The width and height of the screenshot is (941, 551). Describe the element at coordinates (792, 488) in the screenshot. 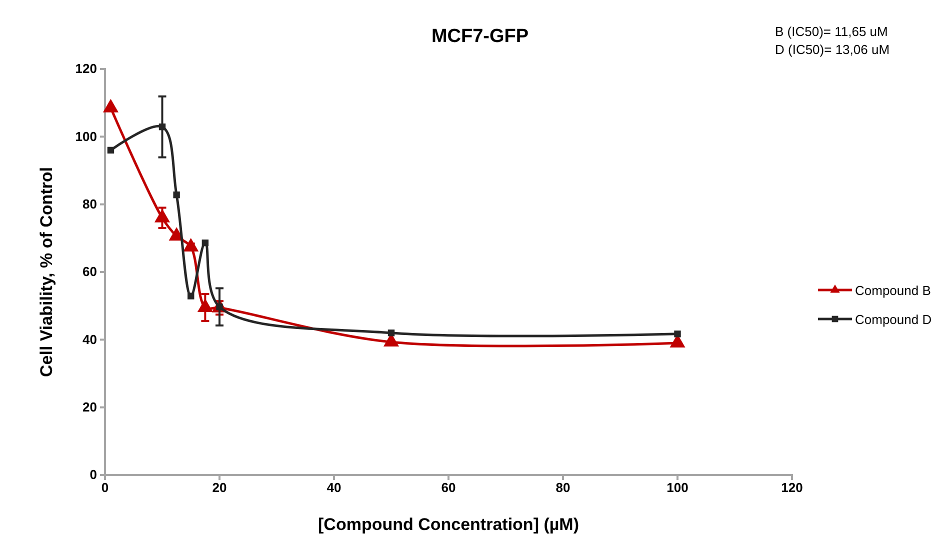

I see `x-tick-label: 120` at that location.